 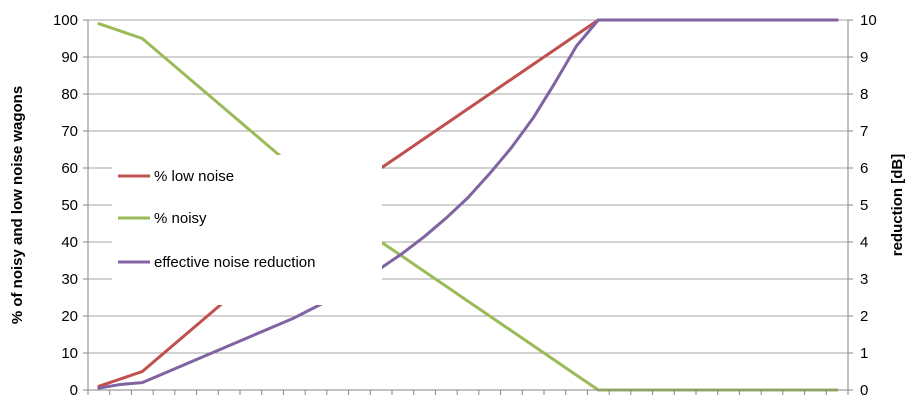 I want to click on legend-label-low-noise: % low noise, so click(x=194, y=176).